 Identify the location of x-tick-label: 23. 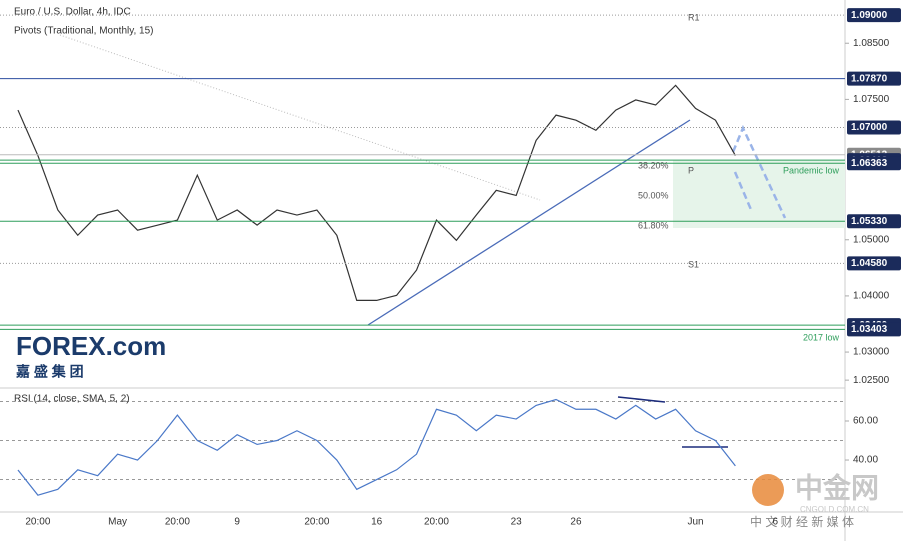
(517, 522).